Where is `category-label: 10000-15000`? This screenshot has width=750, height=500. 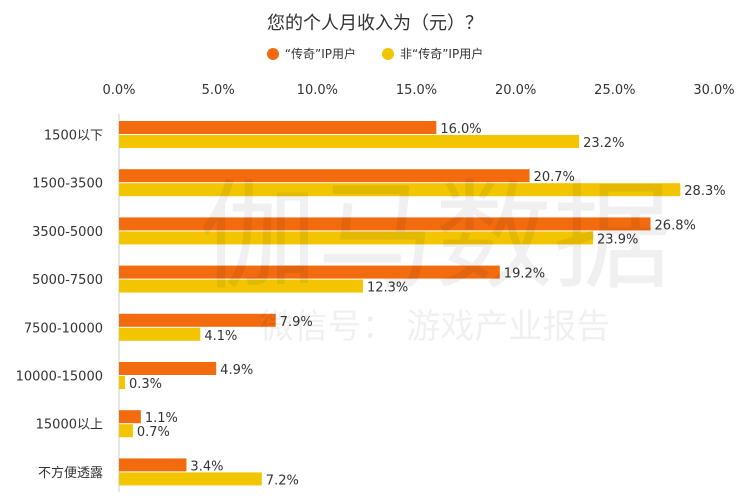
category-label: 10000-15000 is located at coordinates (59, 377).